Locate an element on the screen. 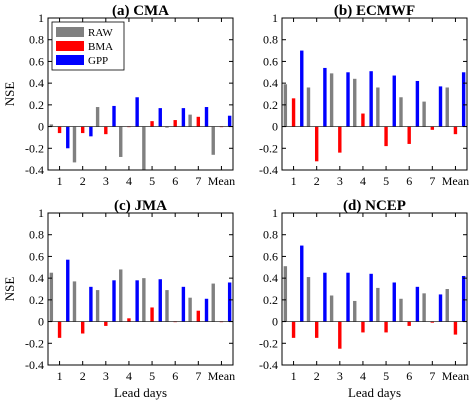 The width and height of the screenshot is (474, 407). legend-label-gpp: GPP is located at coordinates (98, 61).